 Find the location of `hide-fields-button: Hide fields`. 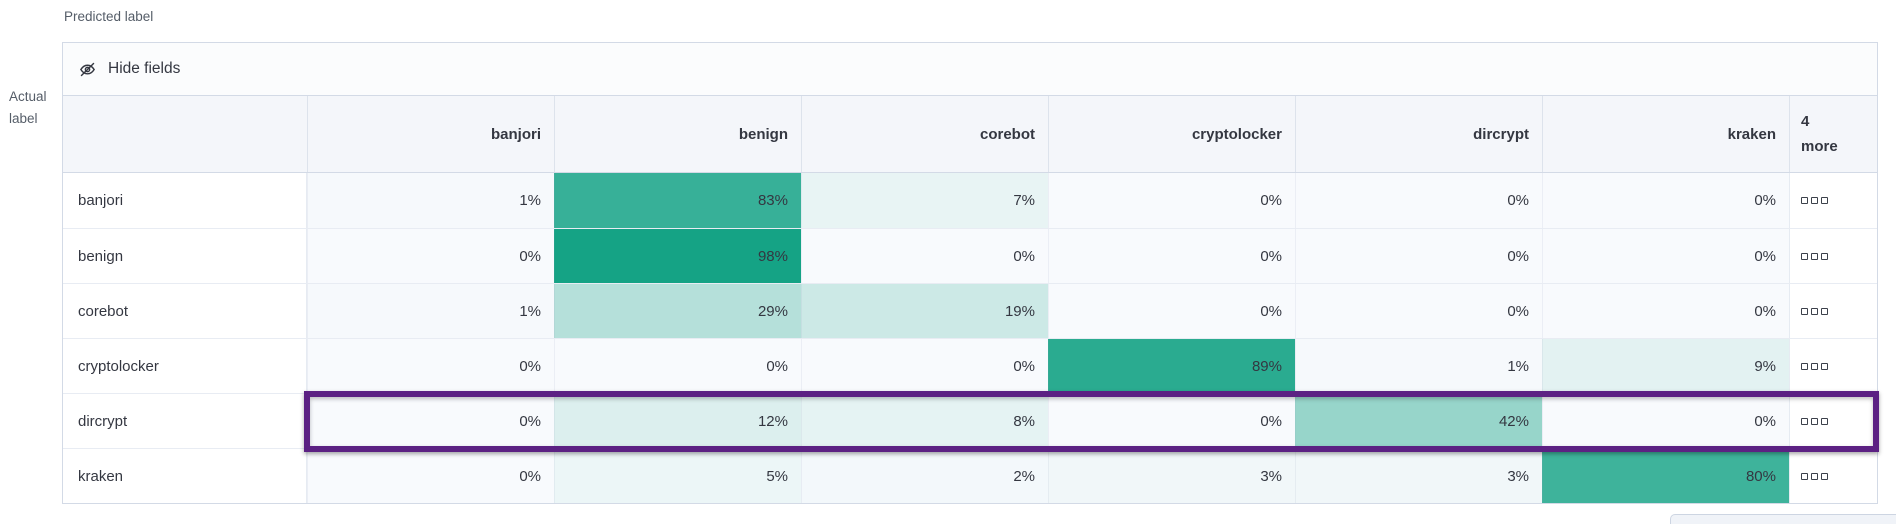

hide-fields-button: Hide fields is located at coordinates (129, 69).